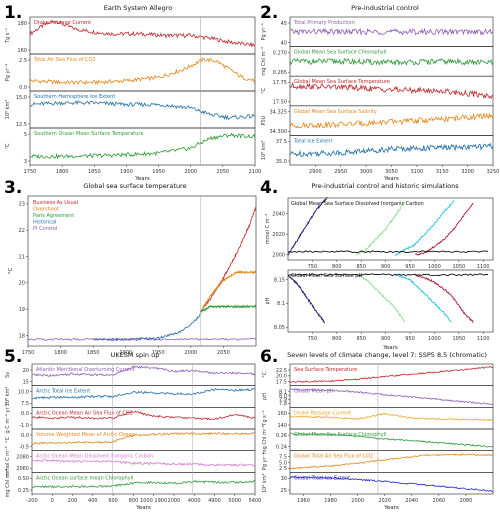 This screenshot has height=513, width=500. I want to click on y-tick-label: 140, so click(282, 426).